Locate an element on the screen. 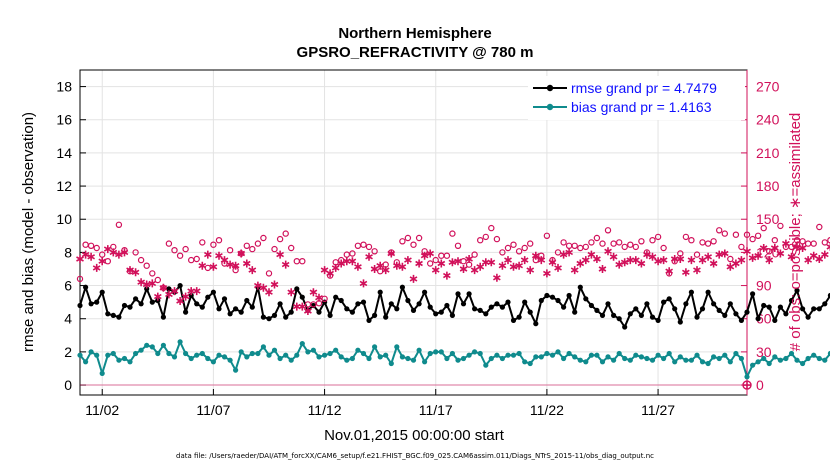 This screenshot has height=470, width=830. legend-bias-label: bias grand pr = 1.4163 is located at coordinates (641, 107).